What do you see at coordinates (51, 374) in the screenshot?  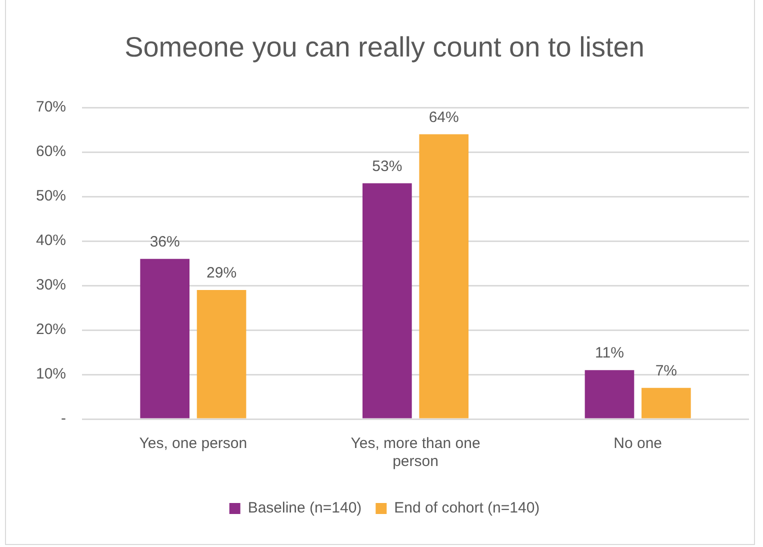 I see `y-tick-label: 10%` at bounding box center [51, 374].